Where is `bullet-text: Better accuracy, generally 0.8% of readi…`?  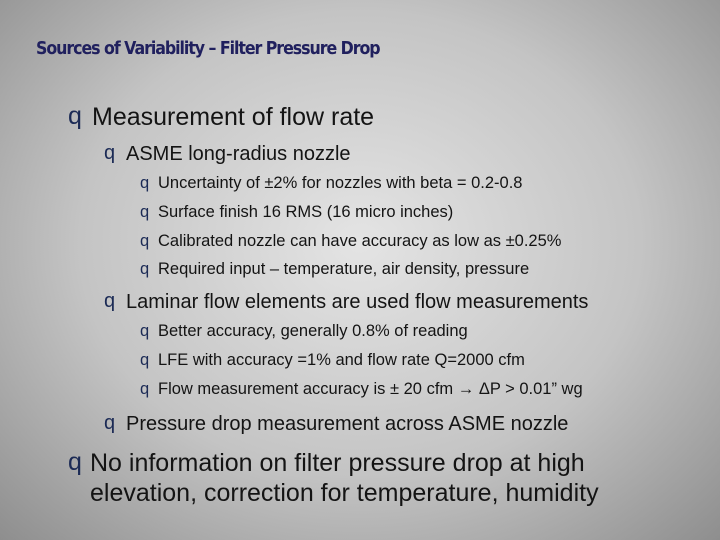
bullet-text: Better accuracy, generally 0.8% of readi… is located at coordinates (313, 331).